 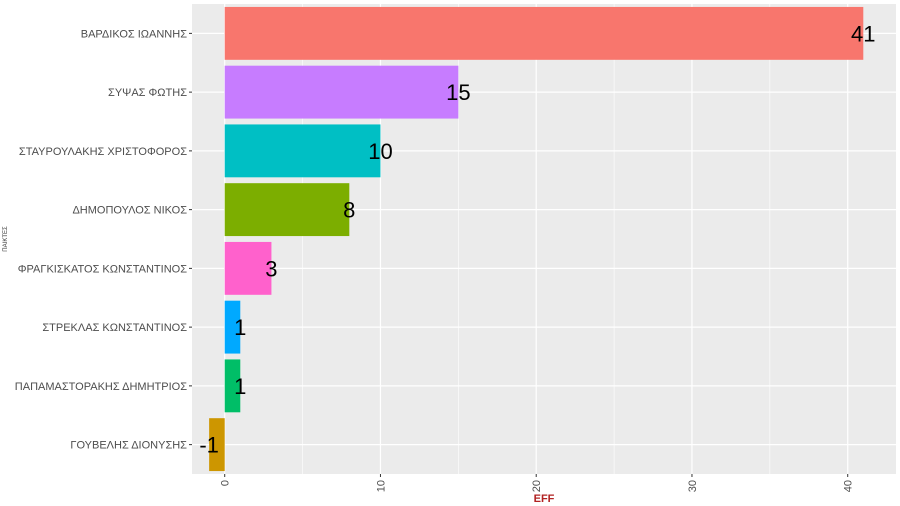 What do you see at coordinates (380, 151) in the screenshot?
I see `data-label: 10` at bounding box center [380, 151].